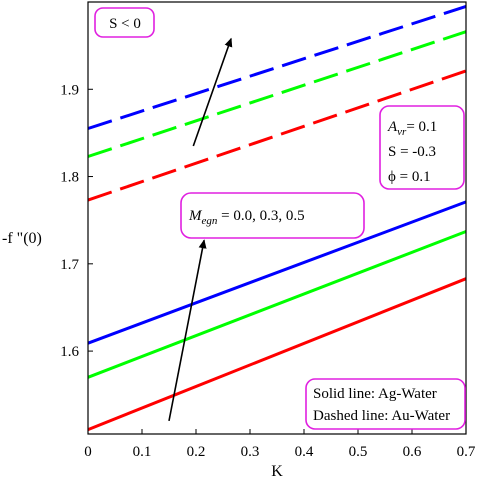 The height and width of the screenshot is (481, 477). I want to click on param-line-3: ϕ = 0.1, so click(409, 177).